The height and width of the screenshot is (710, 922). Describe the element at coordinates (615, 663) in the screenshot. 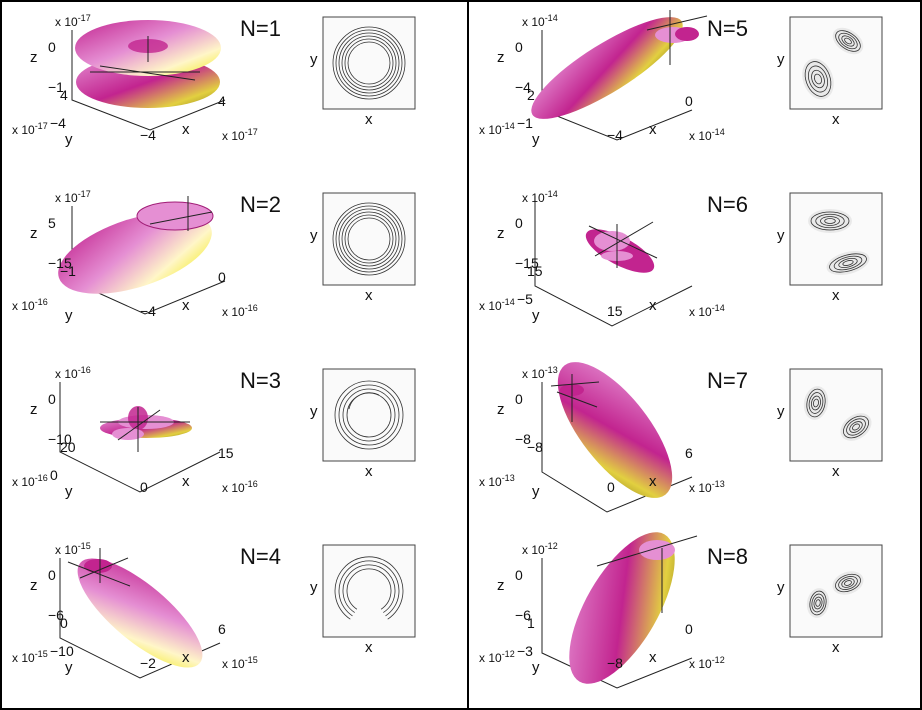

I see `x-tick-label: −8` at that location.